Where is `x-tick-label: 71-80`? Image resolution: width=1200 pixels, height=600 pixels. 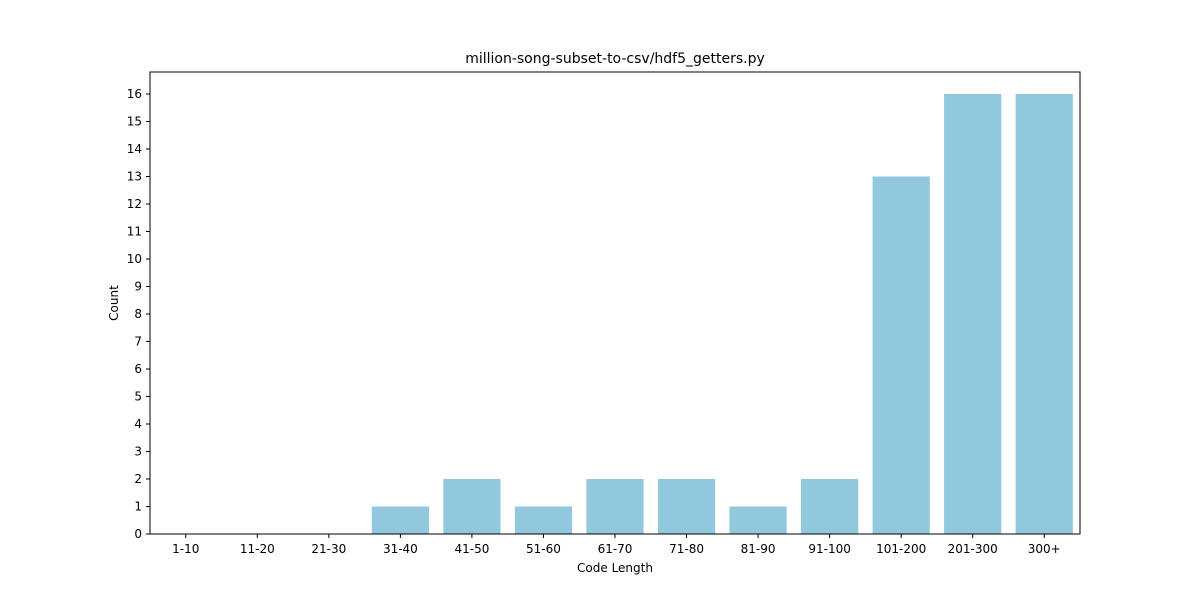
x-tick-label: 71-80 is located at coordinates (686, 549).